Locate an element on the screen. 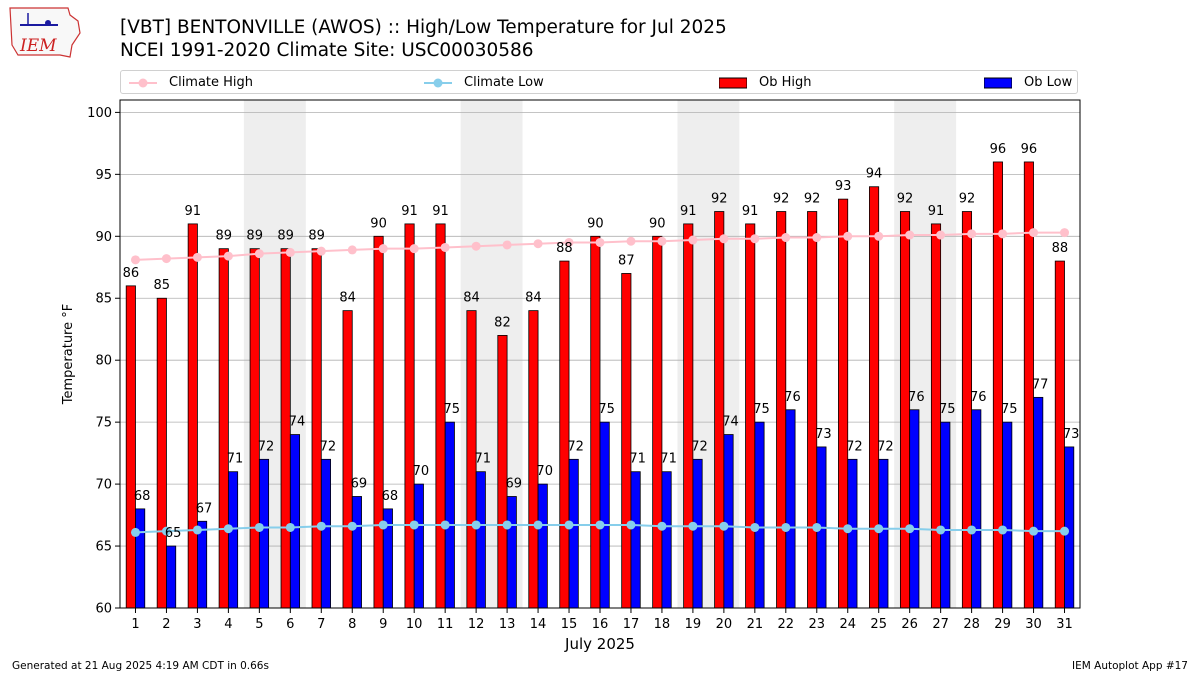 The width and height of the screenshot is (1200, 675). x-tick-label: 27 is located at coordinates (940, 624).